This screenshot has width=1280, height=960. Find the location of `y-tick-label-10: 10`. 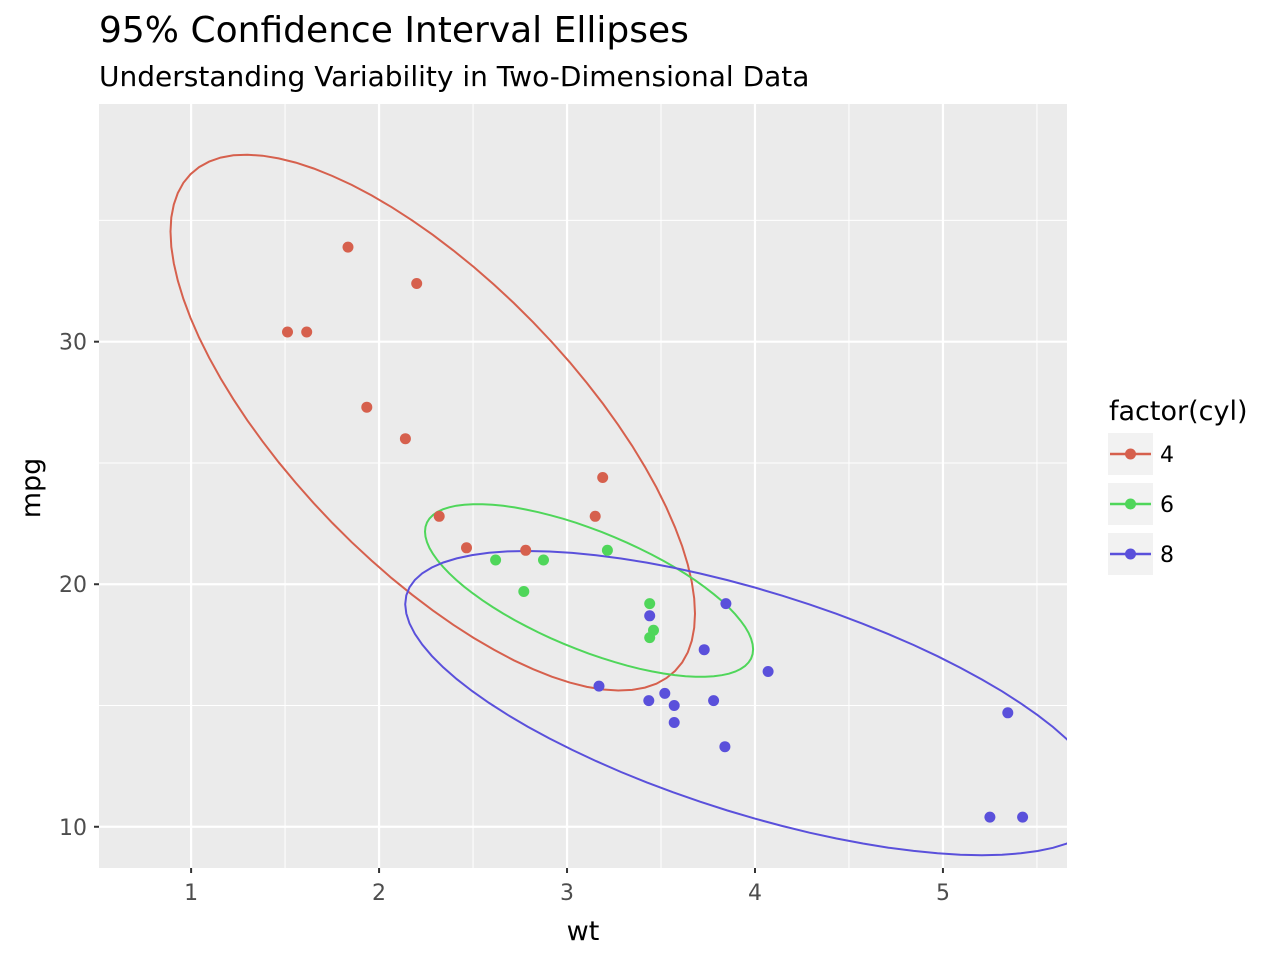

y-tick-label-10: 10 is located at coordinates (73, 828).